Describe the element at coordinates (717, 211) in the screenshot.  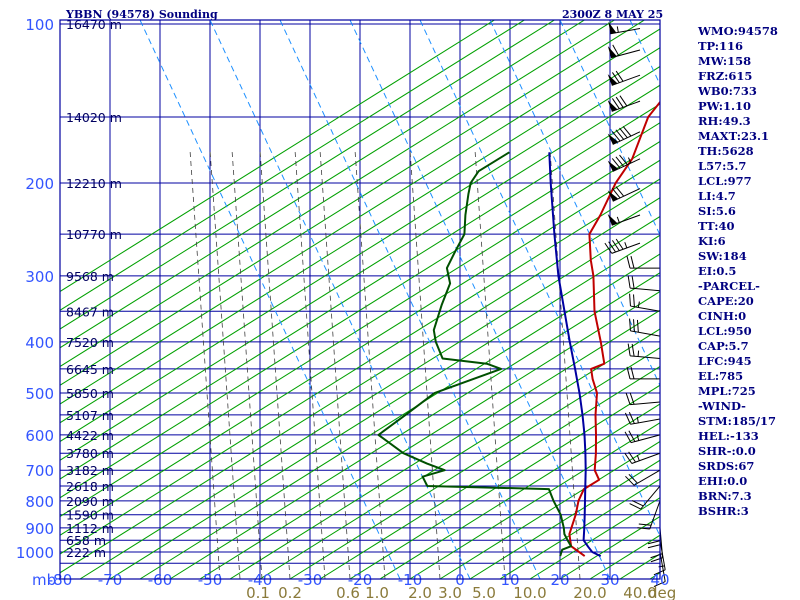
I see `stat-line: SI:5.6` at that location.